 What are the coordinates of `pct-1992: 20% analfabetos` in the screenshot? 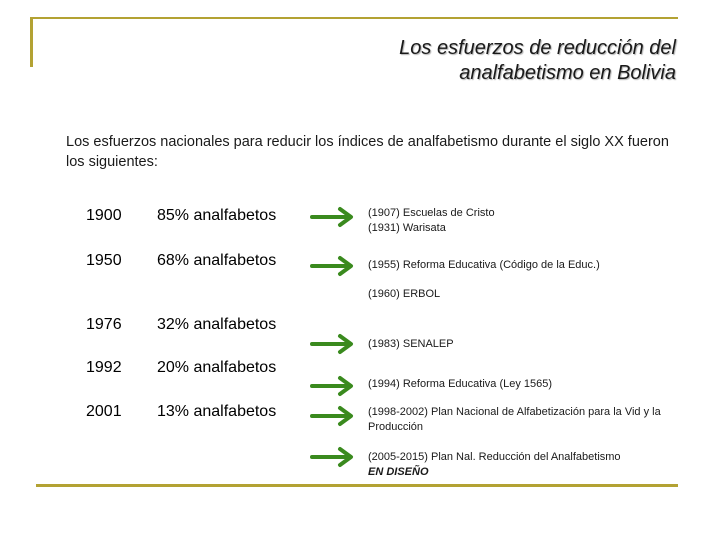 It's located at (217, 367).